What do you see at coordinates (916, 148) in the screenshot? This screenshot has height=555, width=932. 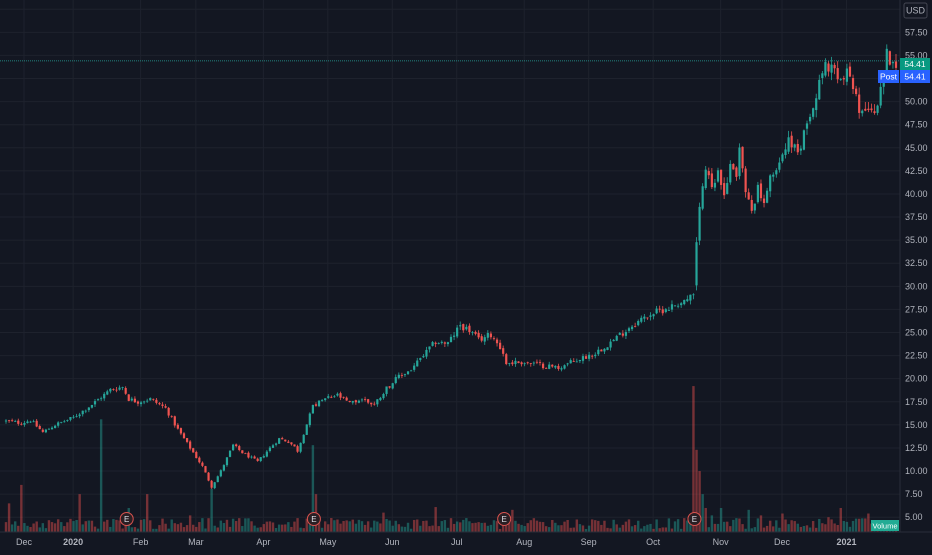 I see `price-tick-label-16: 45.00` at bounding box center [916, 148].